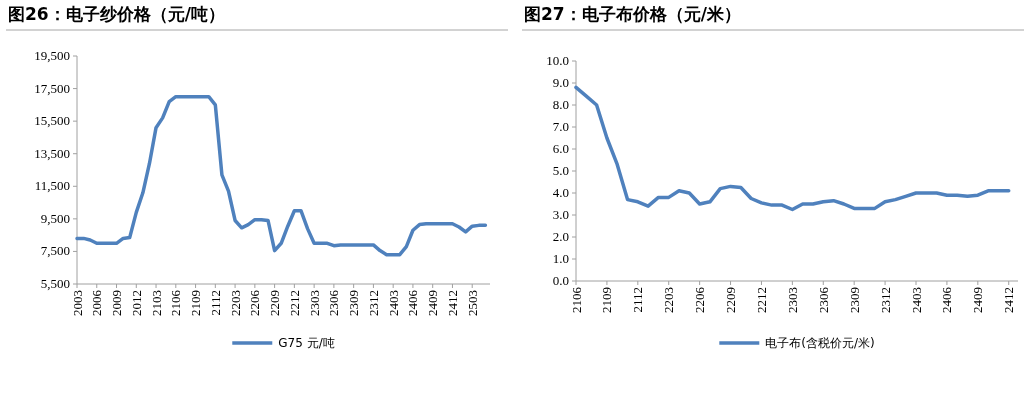 The width and height of the screenshot is (1032, 396). Describe the element at coordinates (560, 82) in the screenshot. I see `y-tick-label: 9.0` at that location.